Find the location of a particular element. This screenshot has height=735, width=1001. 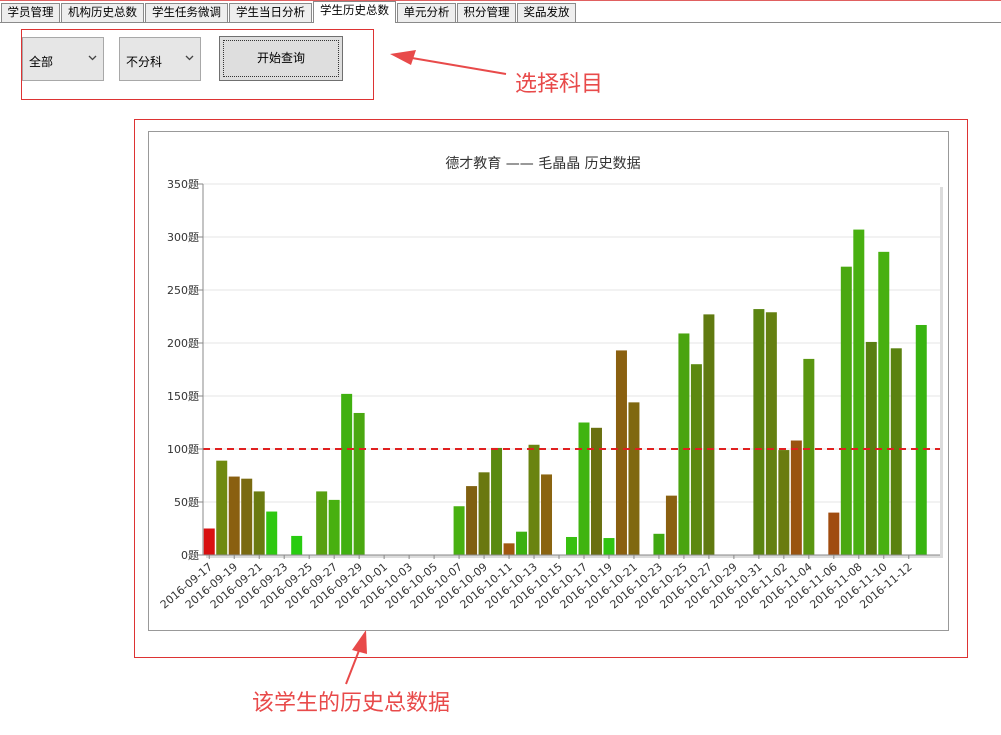

range-select-value: 全部 is located at coordinates (41, 62).